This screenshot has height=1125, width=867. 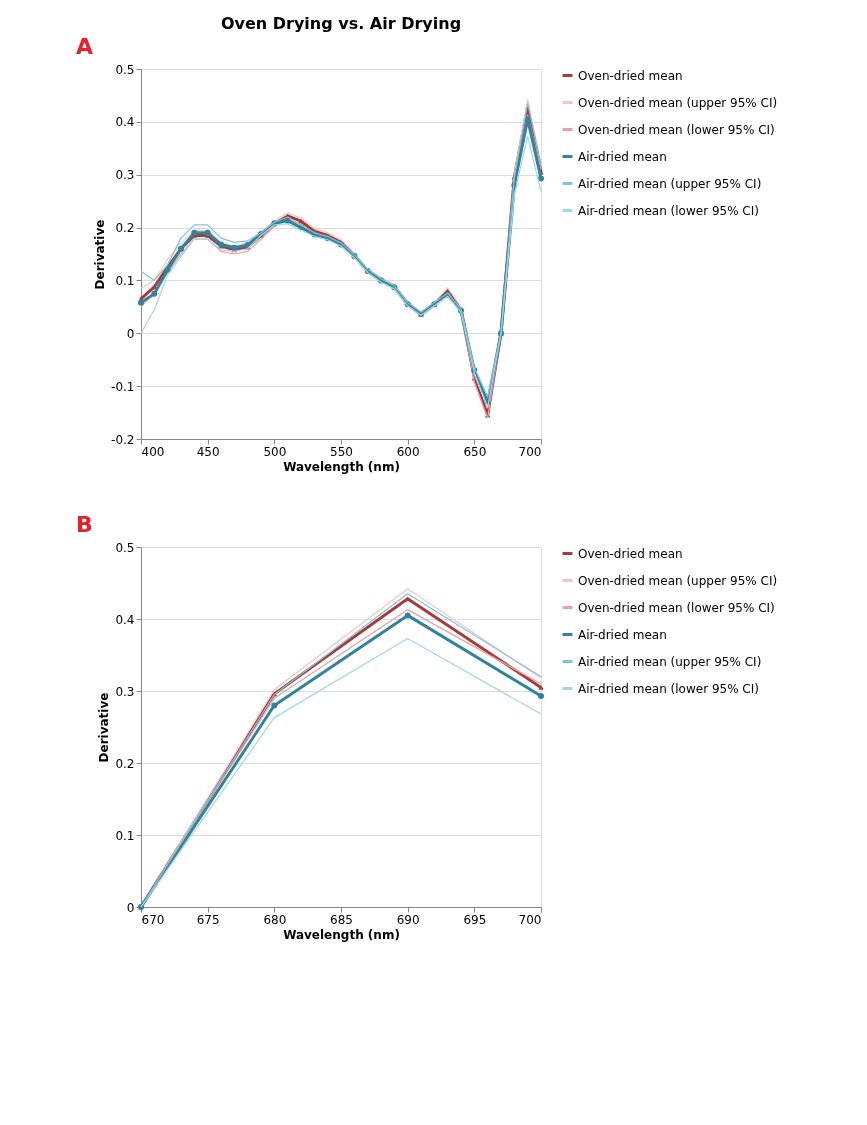 What do you see at coordinates (275, 451) in the screenshot?
I see `x-tick-label: 500` at bounding box center [275, 451].